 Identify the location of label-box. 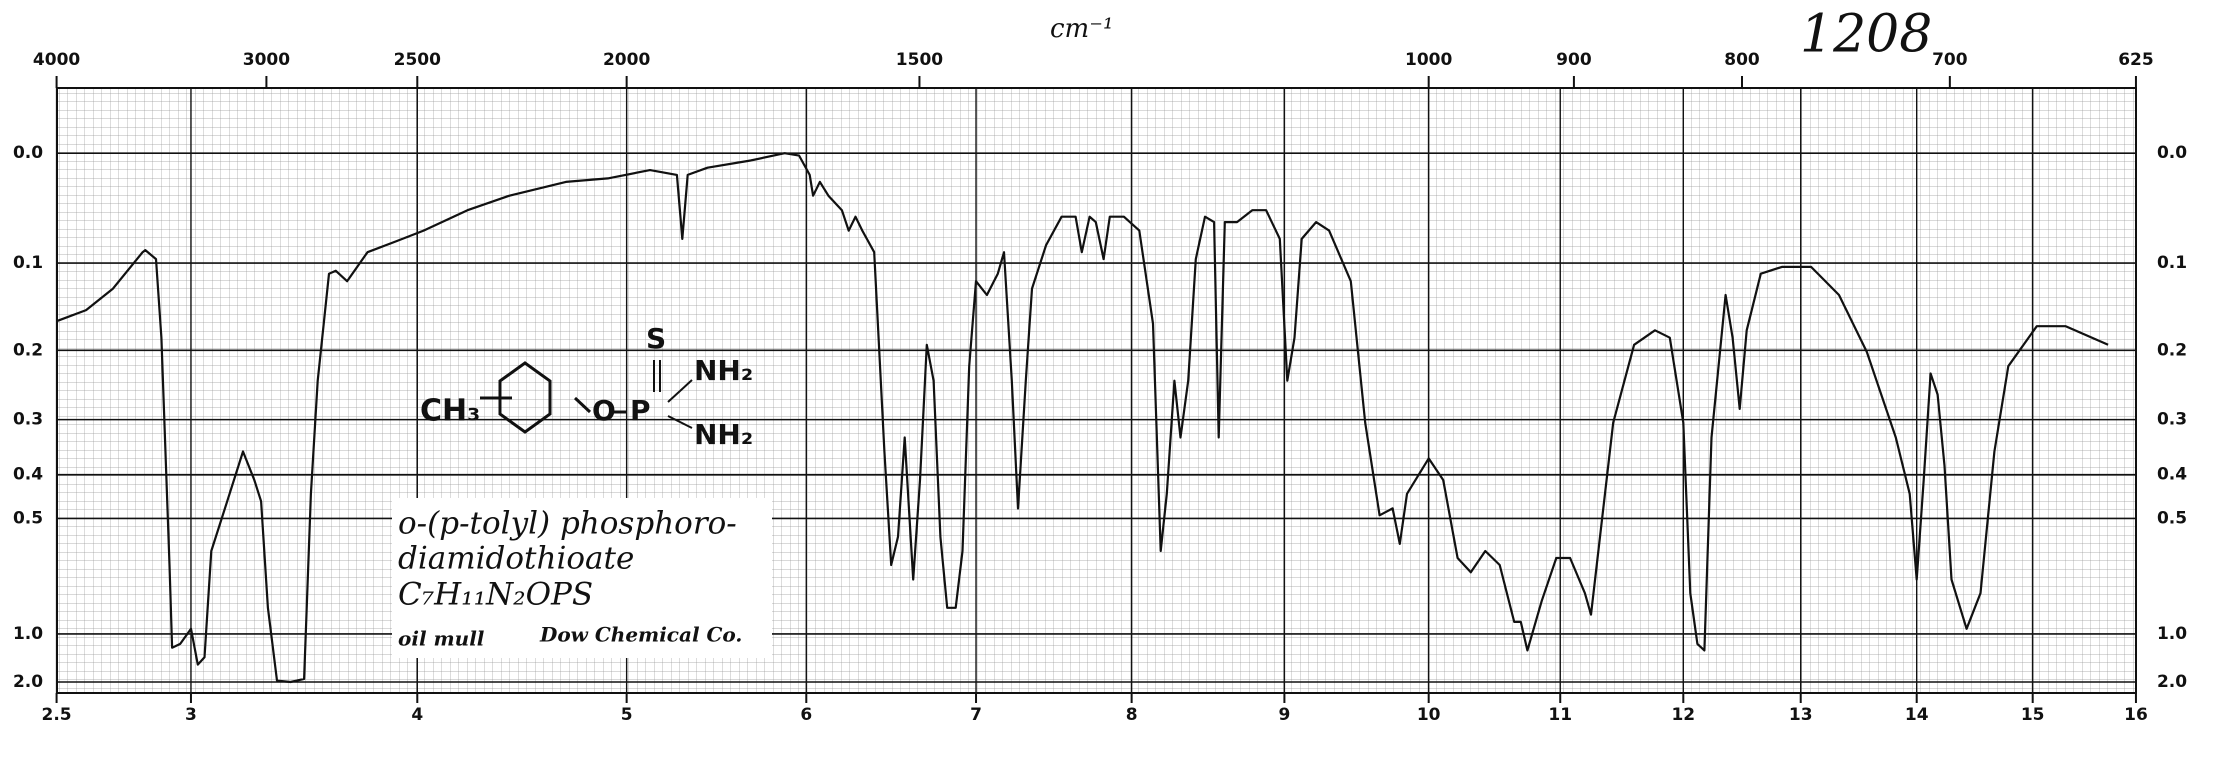
(582, 578).